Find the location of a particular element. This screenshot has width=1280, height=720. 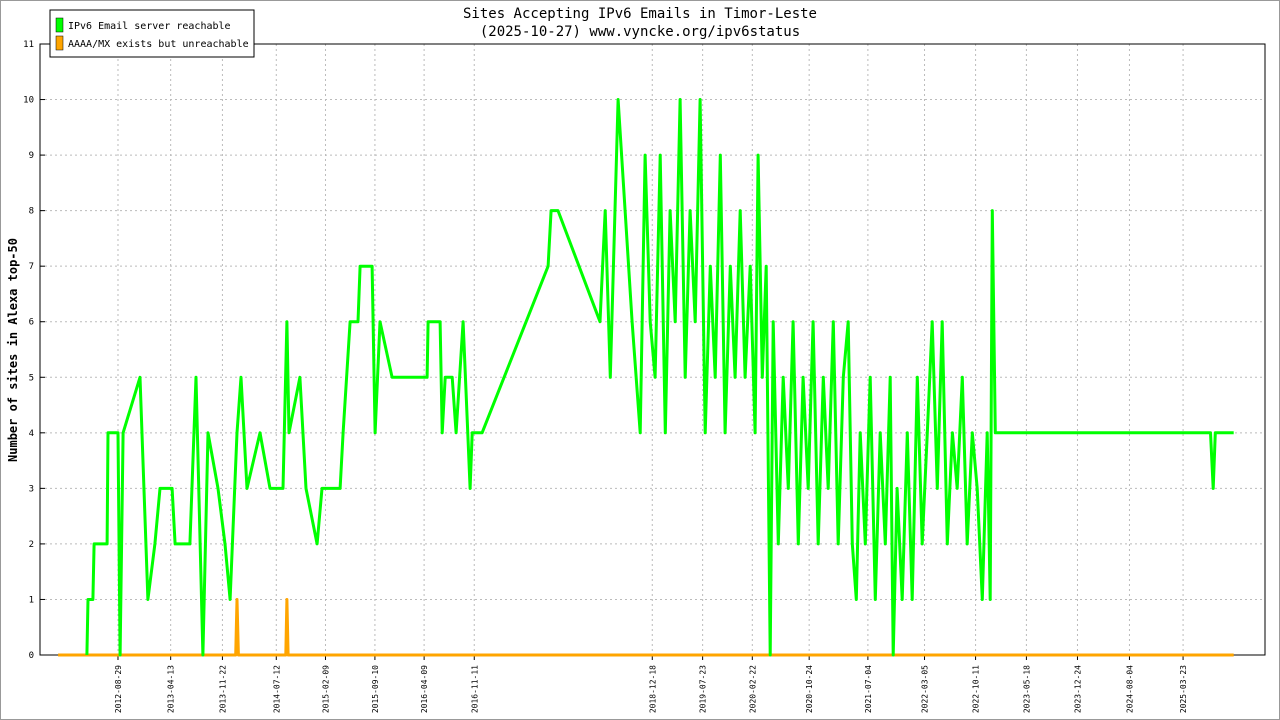

y-tick-label: 8 is located at coordinates (31, 212).